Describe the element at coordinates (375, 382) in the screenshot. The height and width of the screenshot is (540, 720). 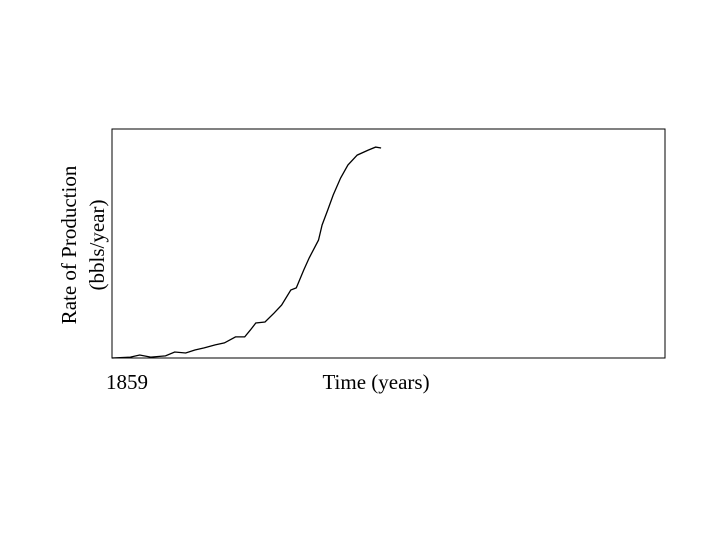
I see `x-axis-label: Time (years)` at that location.